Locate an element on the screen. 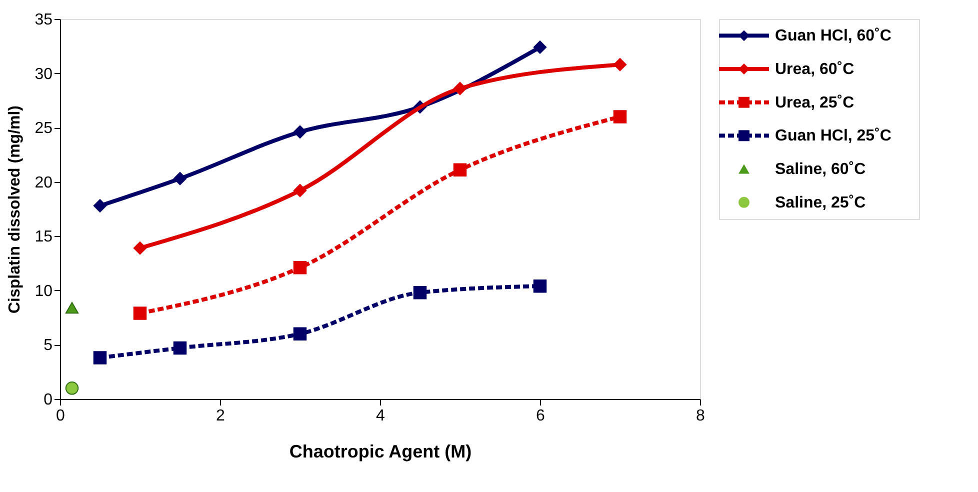 The width and height of the screenshot is (978, 492). x-axis-title: Chaotropic Agent (M) is located at coordinates (380, 452).